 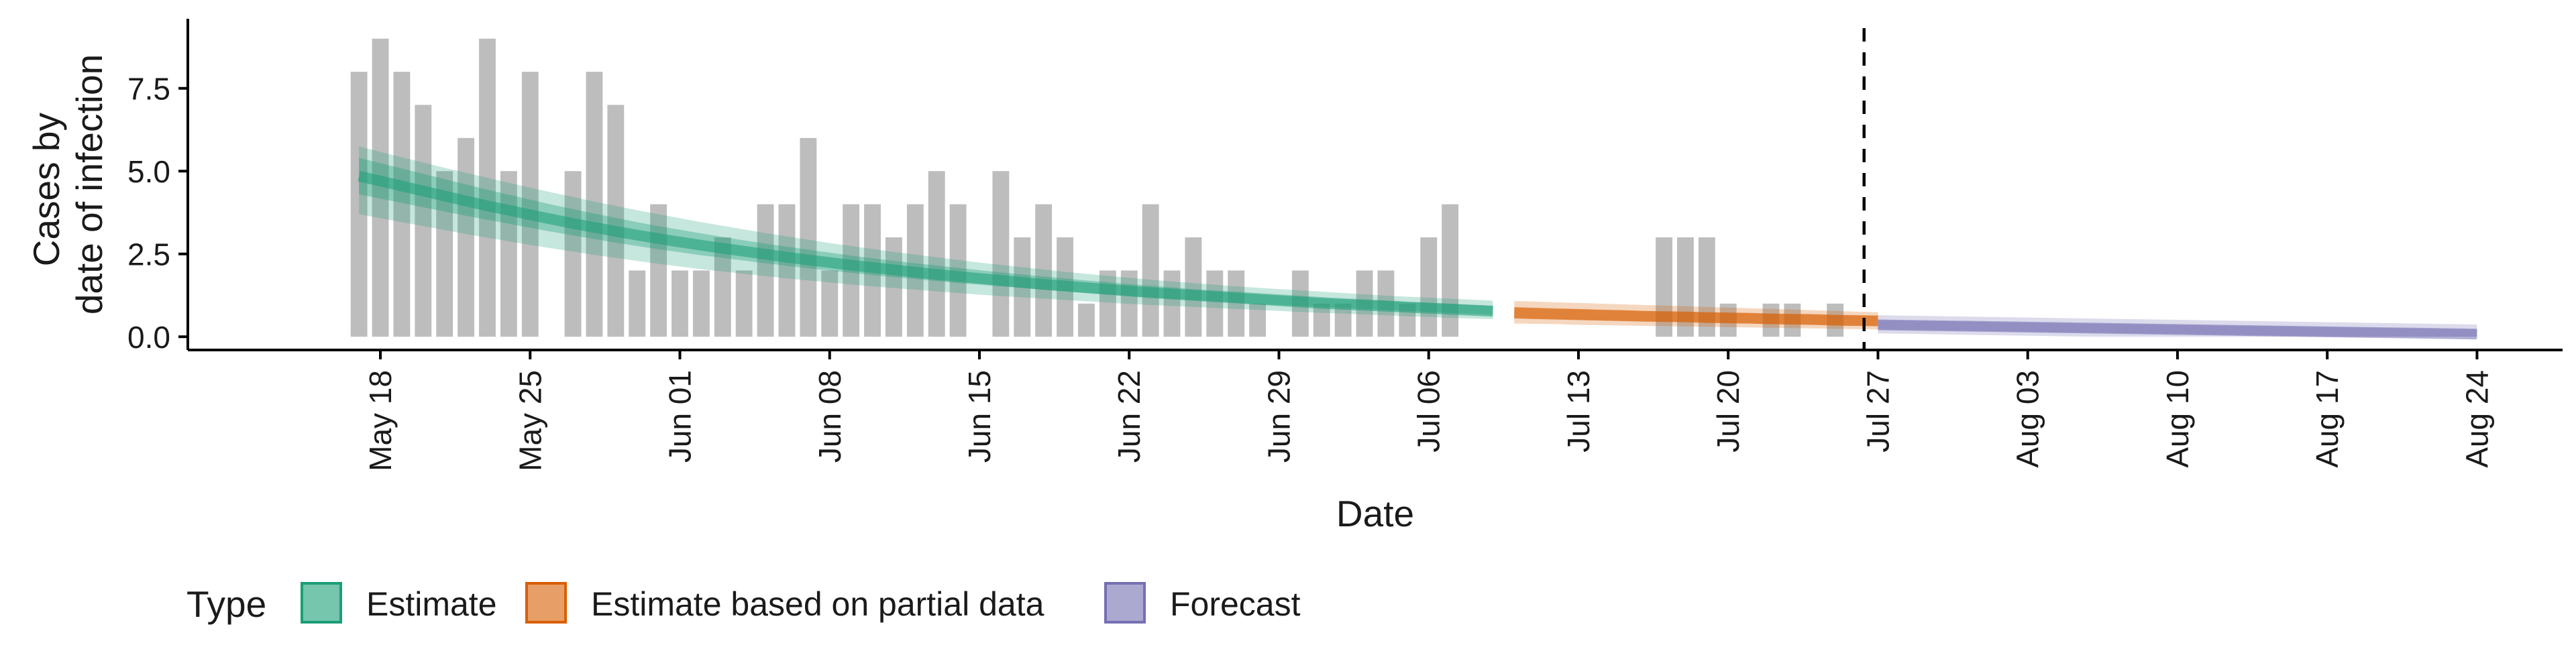 What do you see at coordinates (380, 421) in the screenshot?
I see `x-tick-label: May 18` at bounding box center [380, 421].